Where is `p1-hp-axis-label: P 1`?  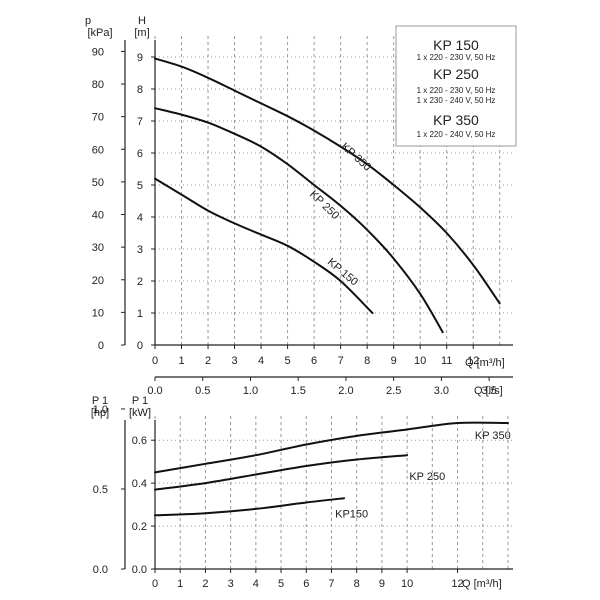 p1-hp-axis-label: P 1 is located at coordinates (100, 401).